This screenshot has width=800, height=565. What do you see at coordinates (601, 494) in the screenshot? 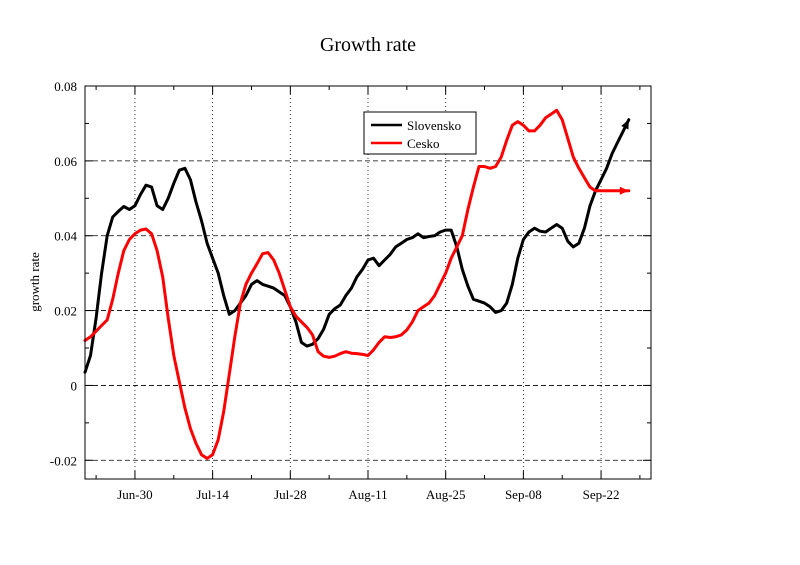
I see `x-tick-label: Sep-22` at bounding box center [601, 494].